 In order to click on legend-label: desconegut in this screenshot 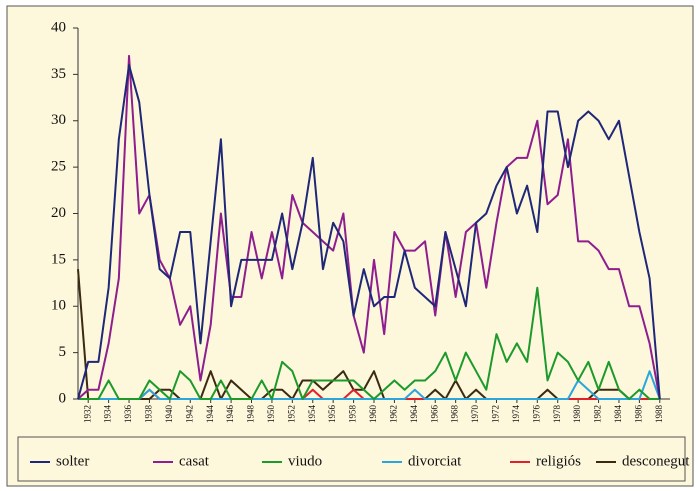, I will do `click(656, 461)`.